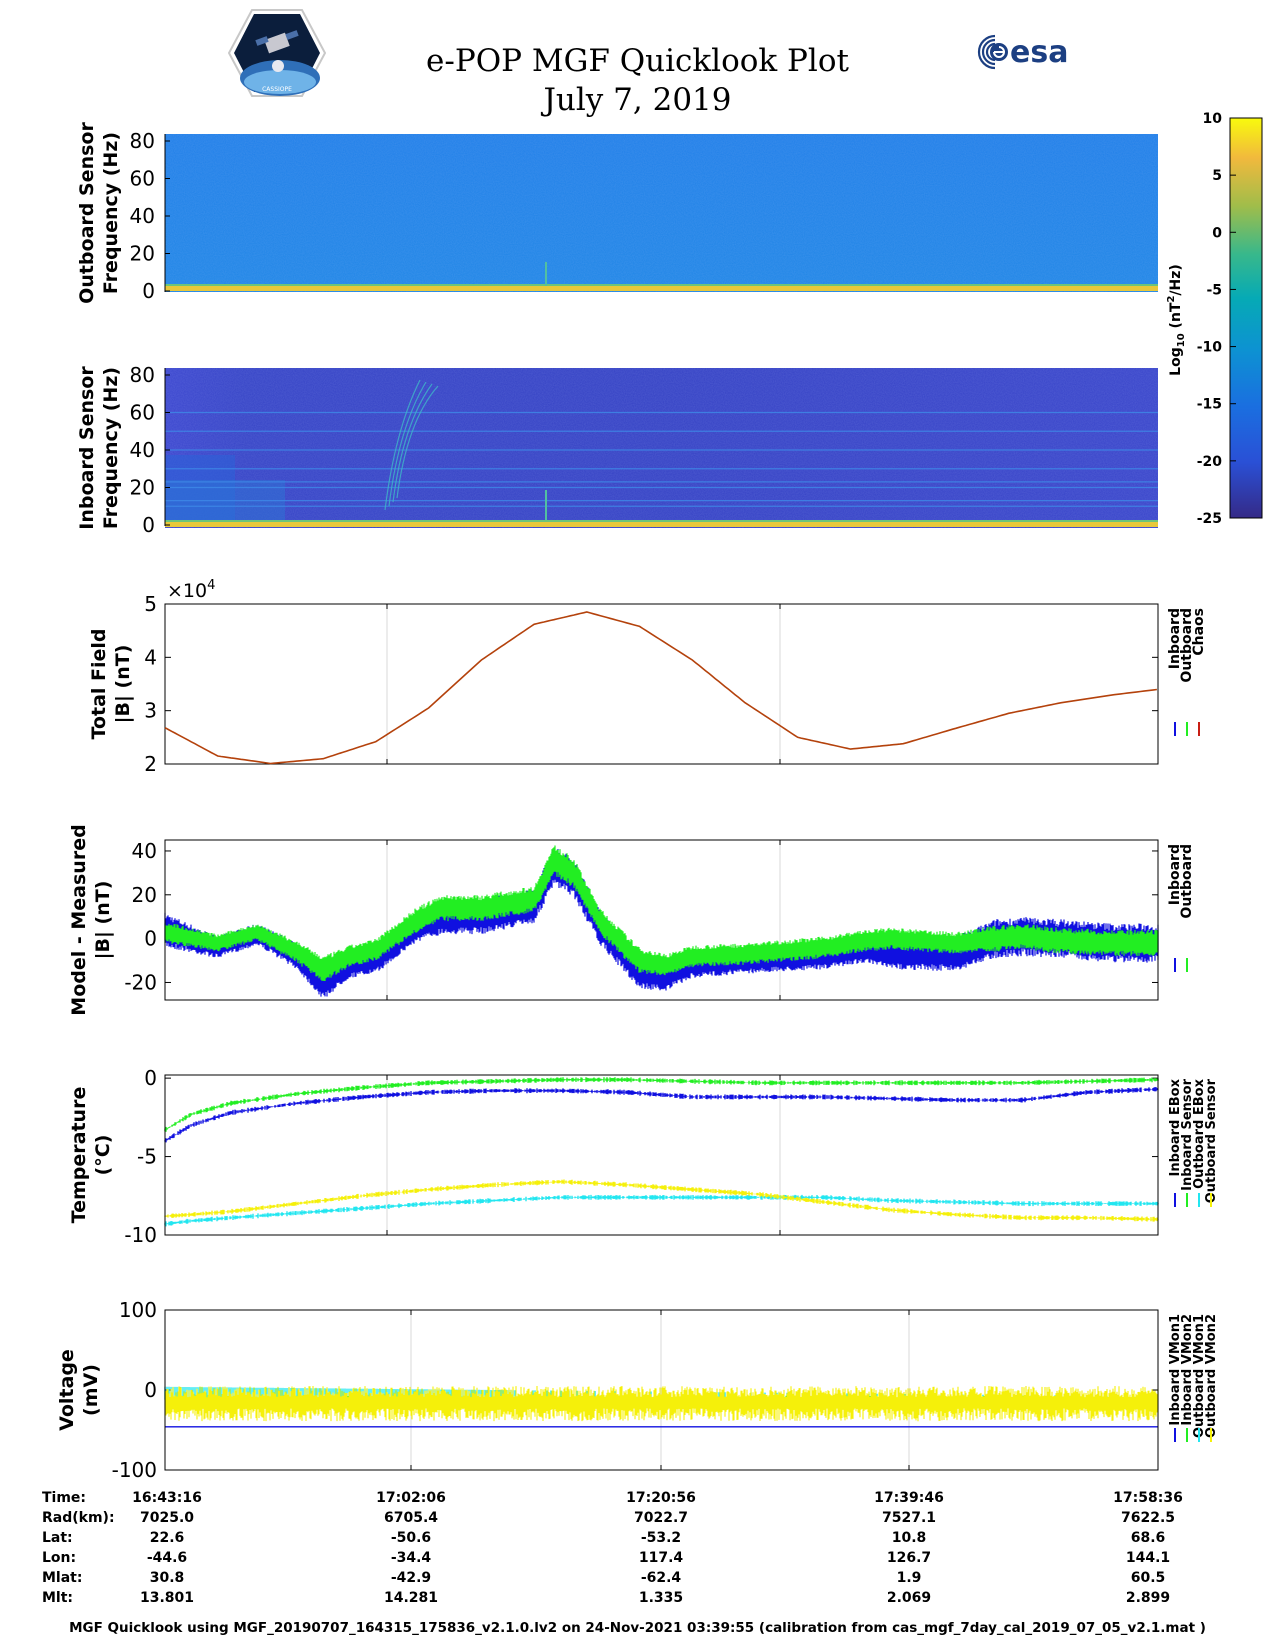  I want to click on ephemeris-cell: 7022.7, so click(661, 1518).